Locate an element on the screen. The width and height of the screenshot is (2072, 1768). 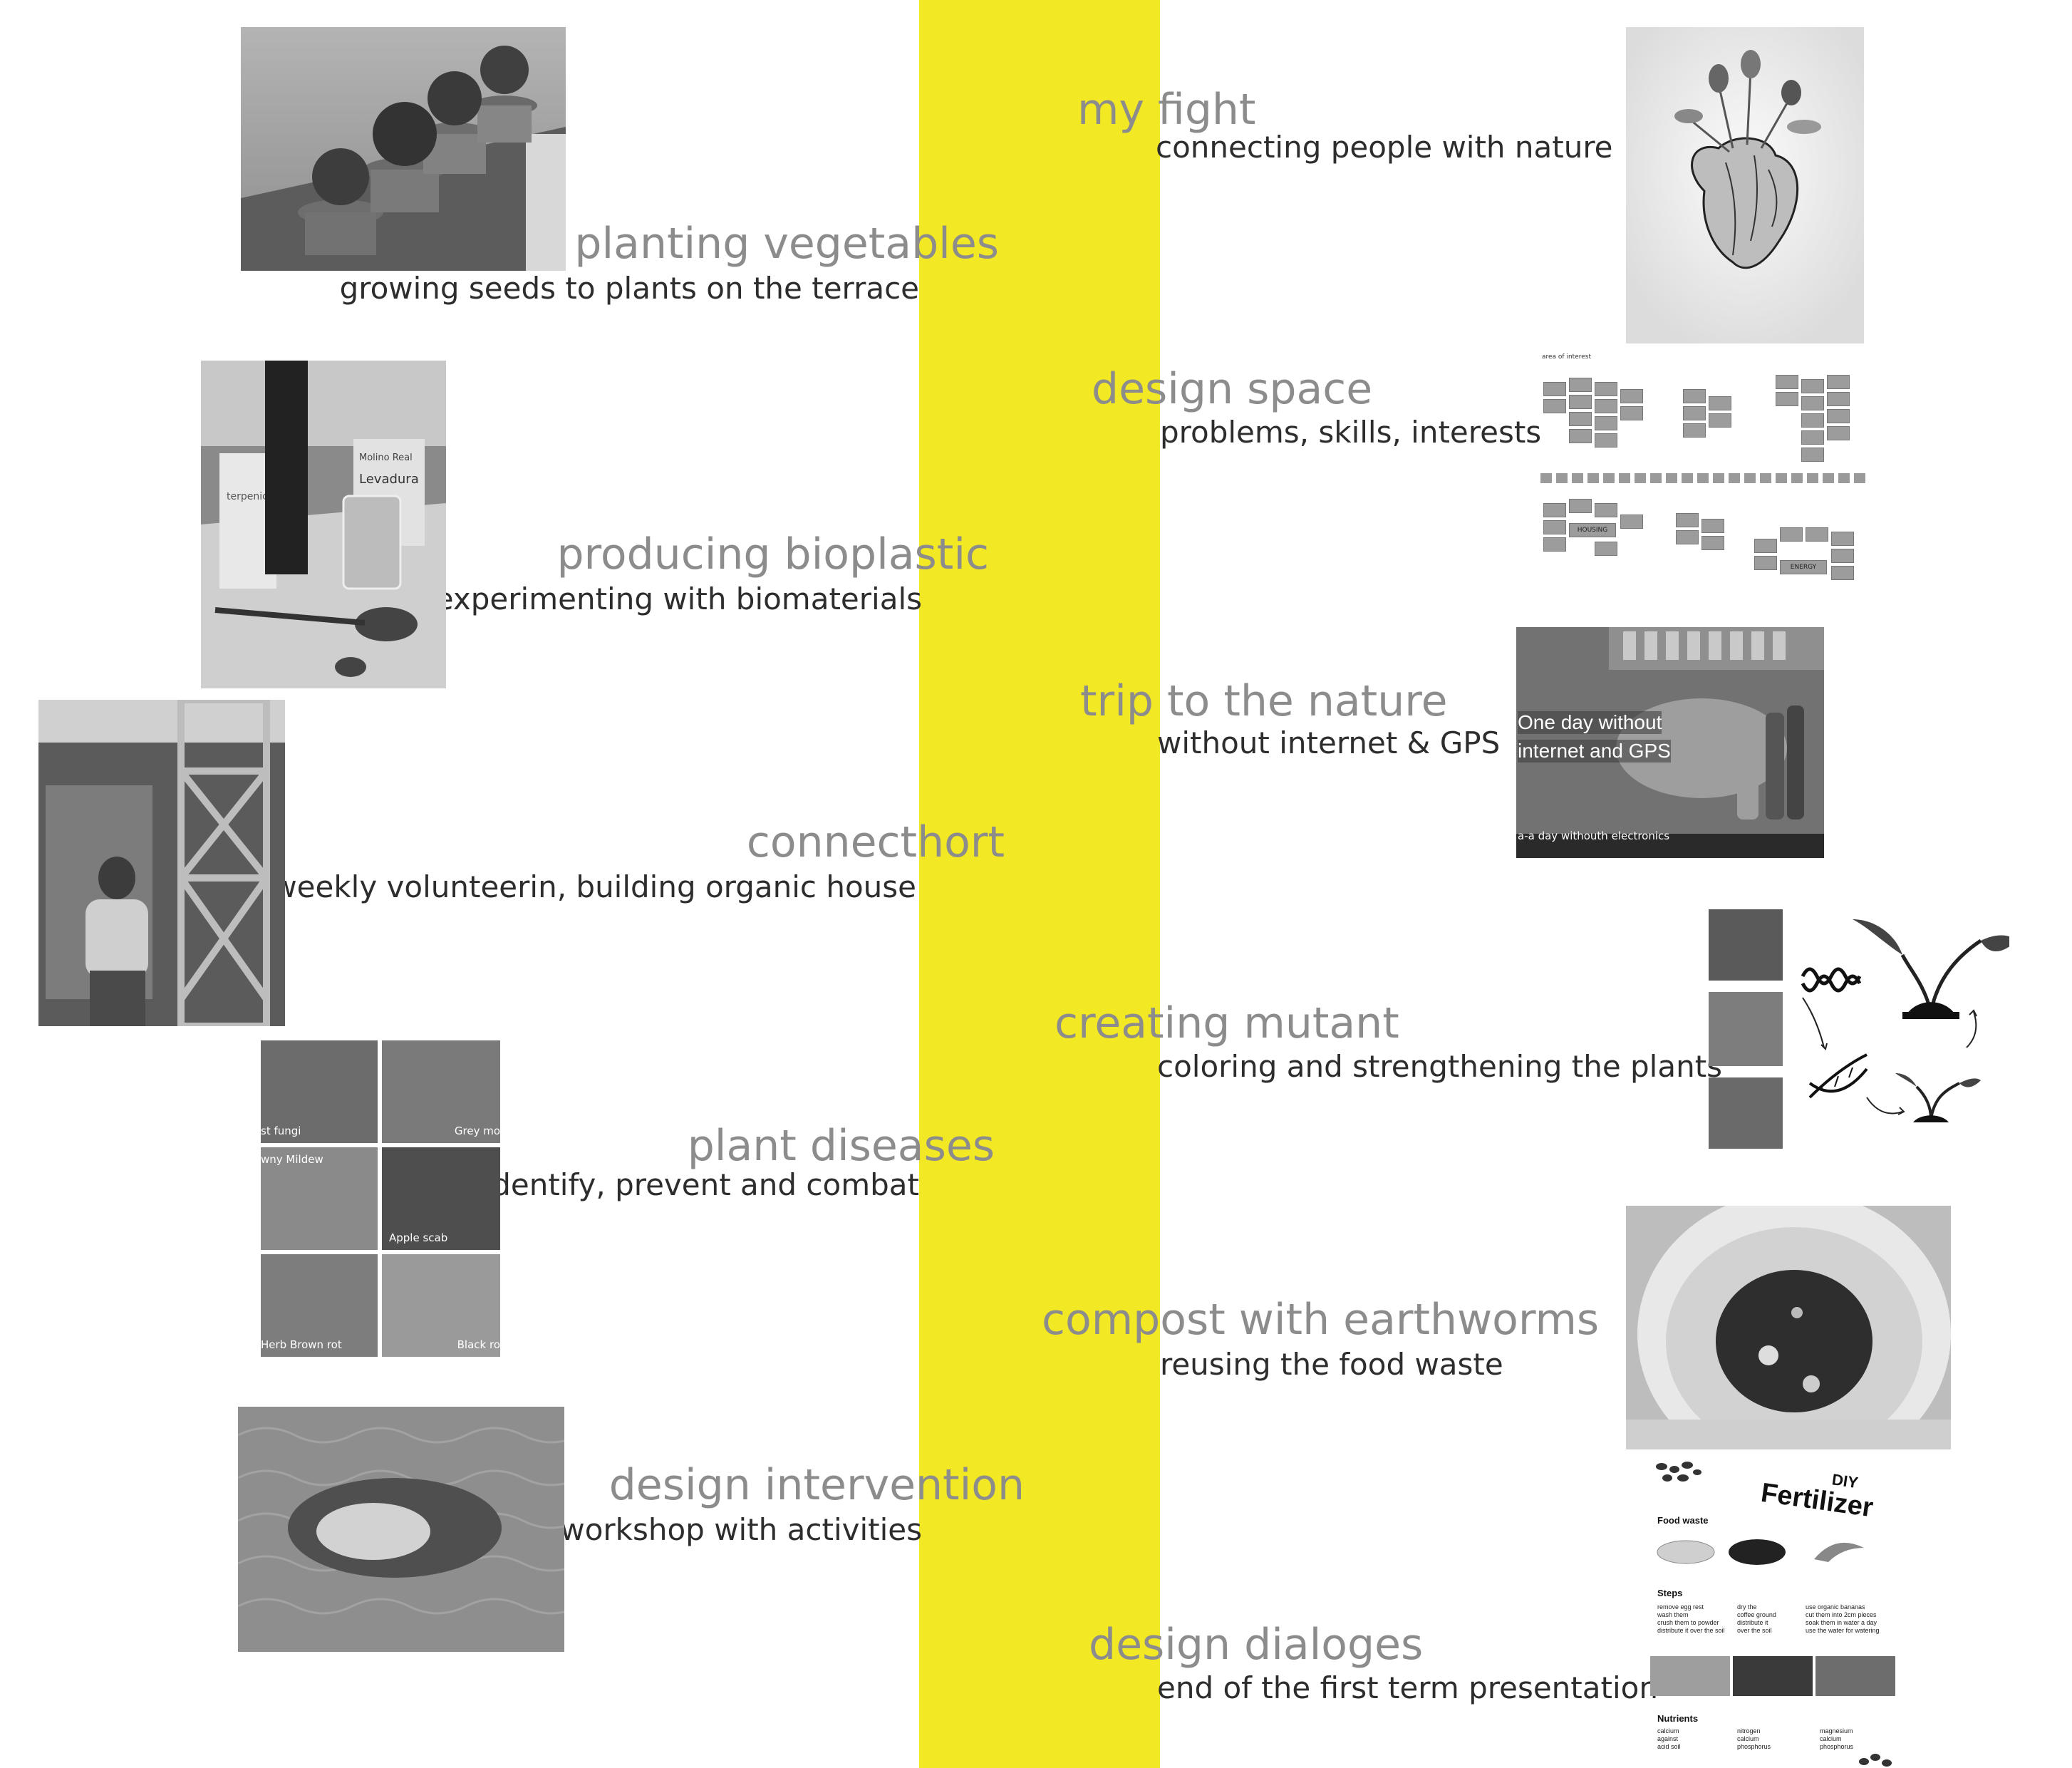
photo-design-intervention is located at coordinates (401, 1529).